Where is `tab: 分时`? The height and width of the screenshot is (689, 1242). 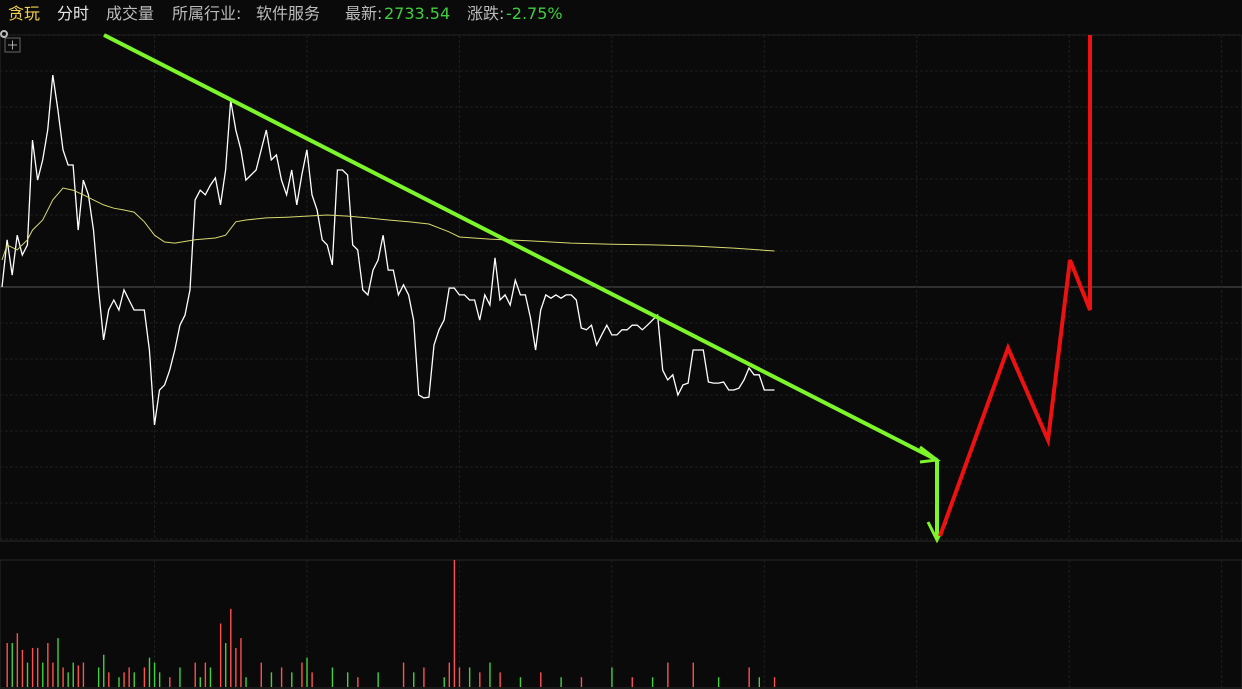 tab: 分时 is located at coordinates (73, 13).